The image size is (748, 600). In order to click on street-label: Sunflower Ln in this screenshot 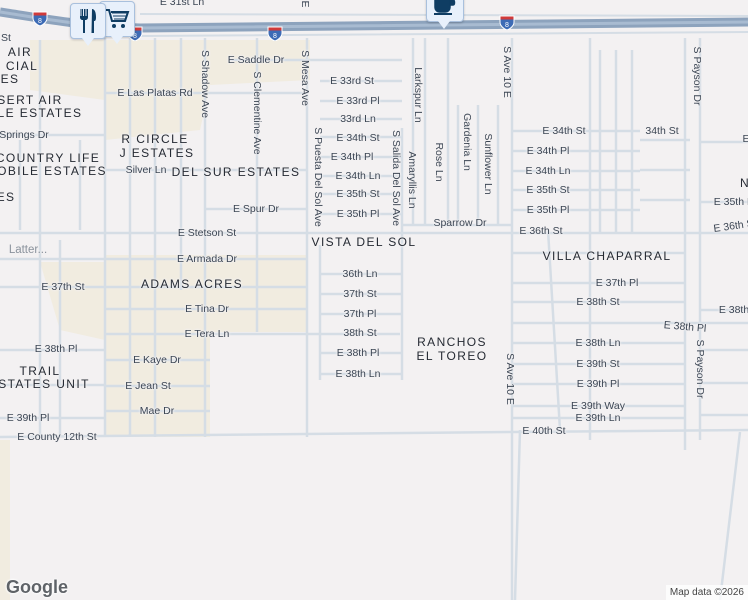, I will do `click(488, 164)`.